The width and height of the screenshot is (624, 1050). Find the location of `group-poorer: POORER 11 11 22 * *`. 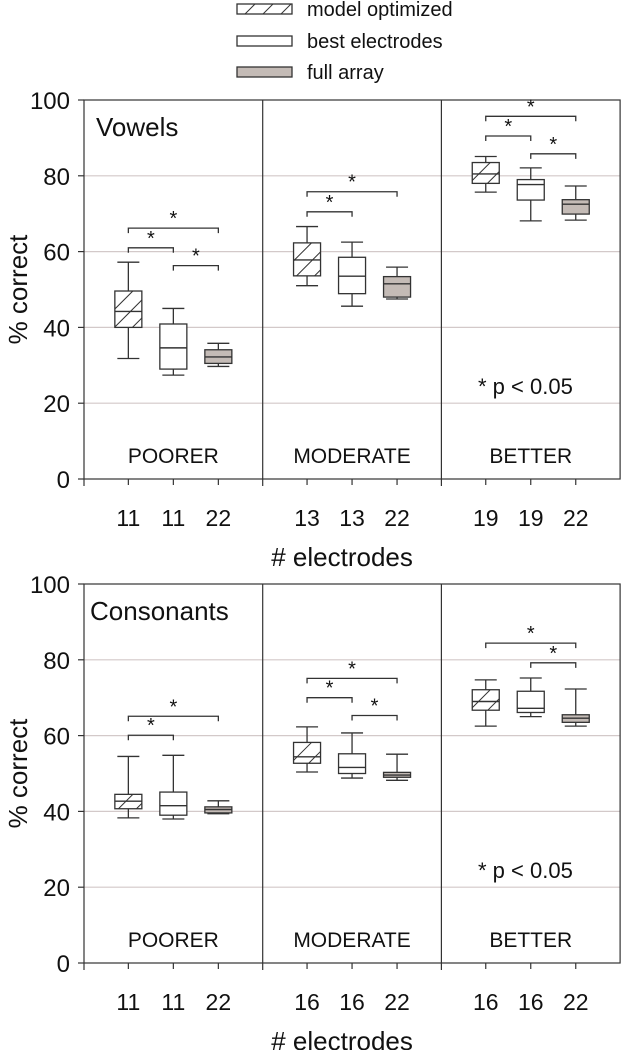

group-poorer: POORER 11 11 22 * * is located at coordinates (158, 855).